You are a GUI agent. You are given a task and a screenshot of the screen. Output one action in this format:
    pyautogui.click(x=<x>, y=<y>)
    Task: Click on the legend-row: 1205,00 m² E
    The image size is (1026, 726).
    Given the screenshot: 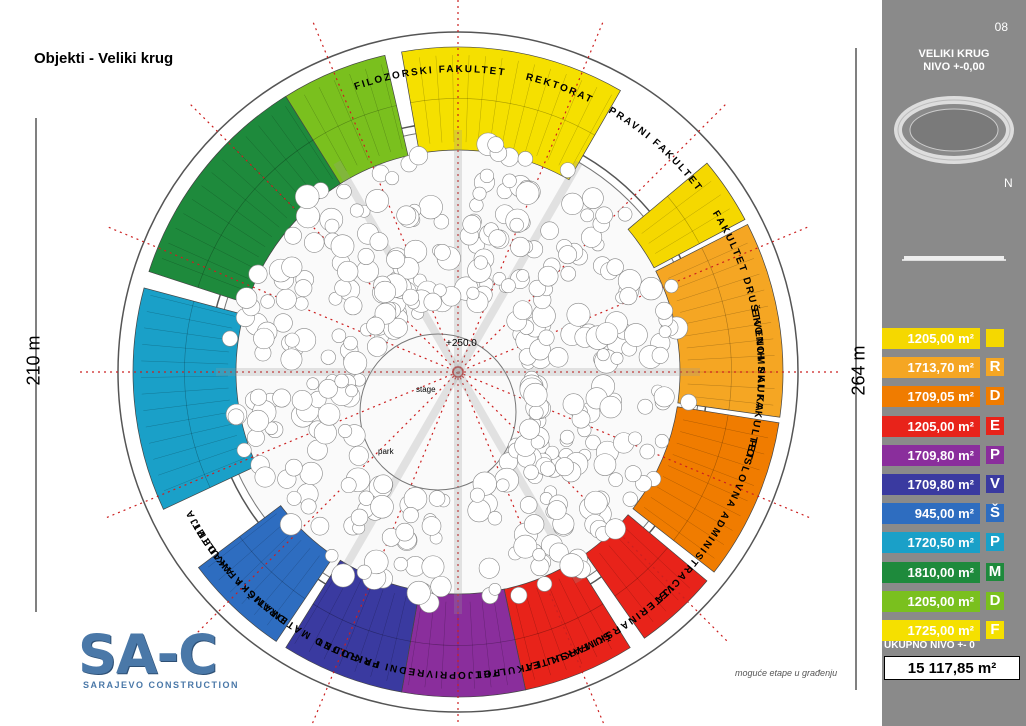 What is the action you would take?
    pyautogui.click(x=943, y=426)
    